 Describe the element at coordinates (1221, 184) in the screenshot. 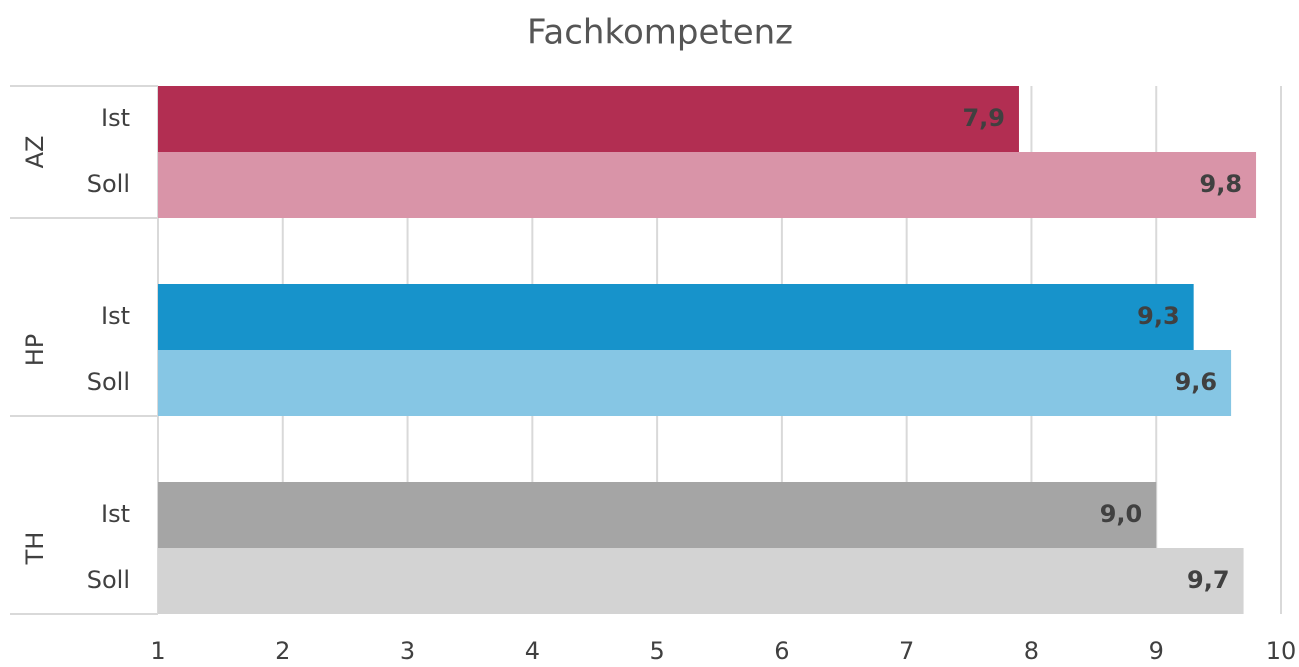

I see `value-label: 9,8` at that location.